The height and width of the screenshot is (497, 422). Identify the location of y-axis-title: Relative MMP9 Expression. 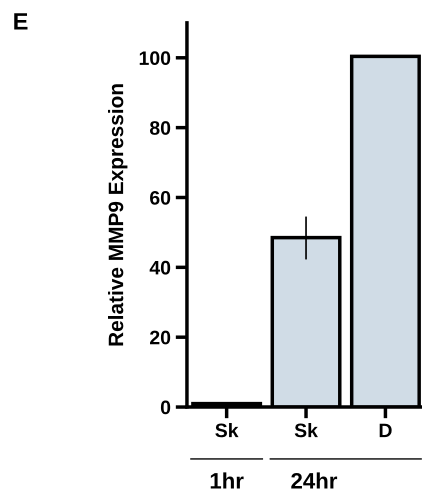
(118, 215).